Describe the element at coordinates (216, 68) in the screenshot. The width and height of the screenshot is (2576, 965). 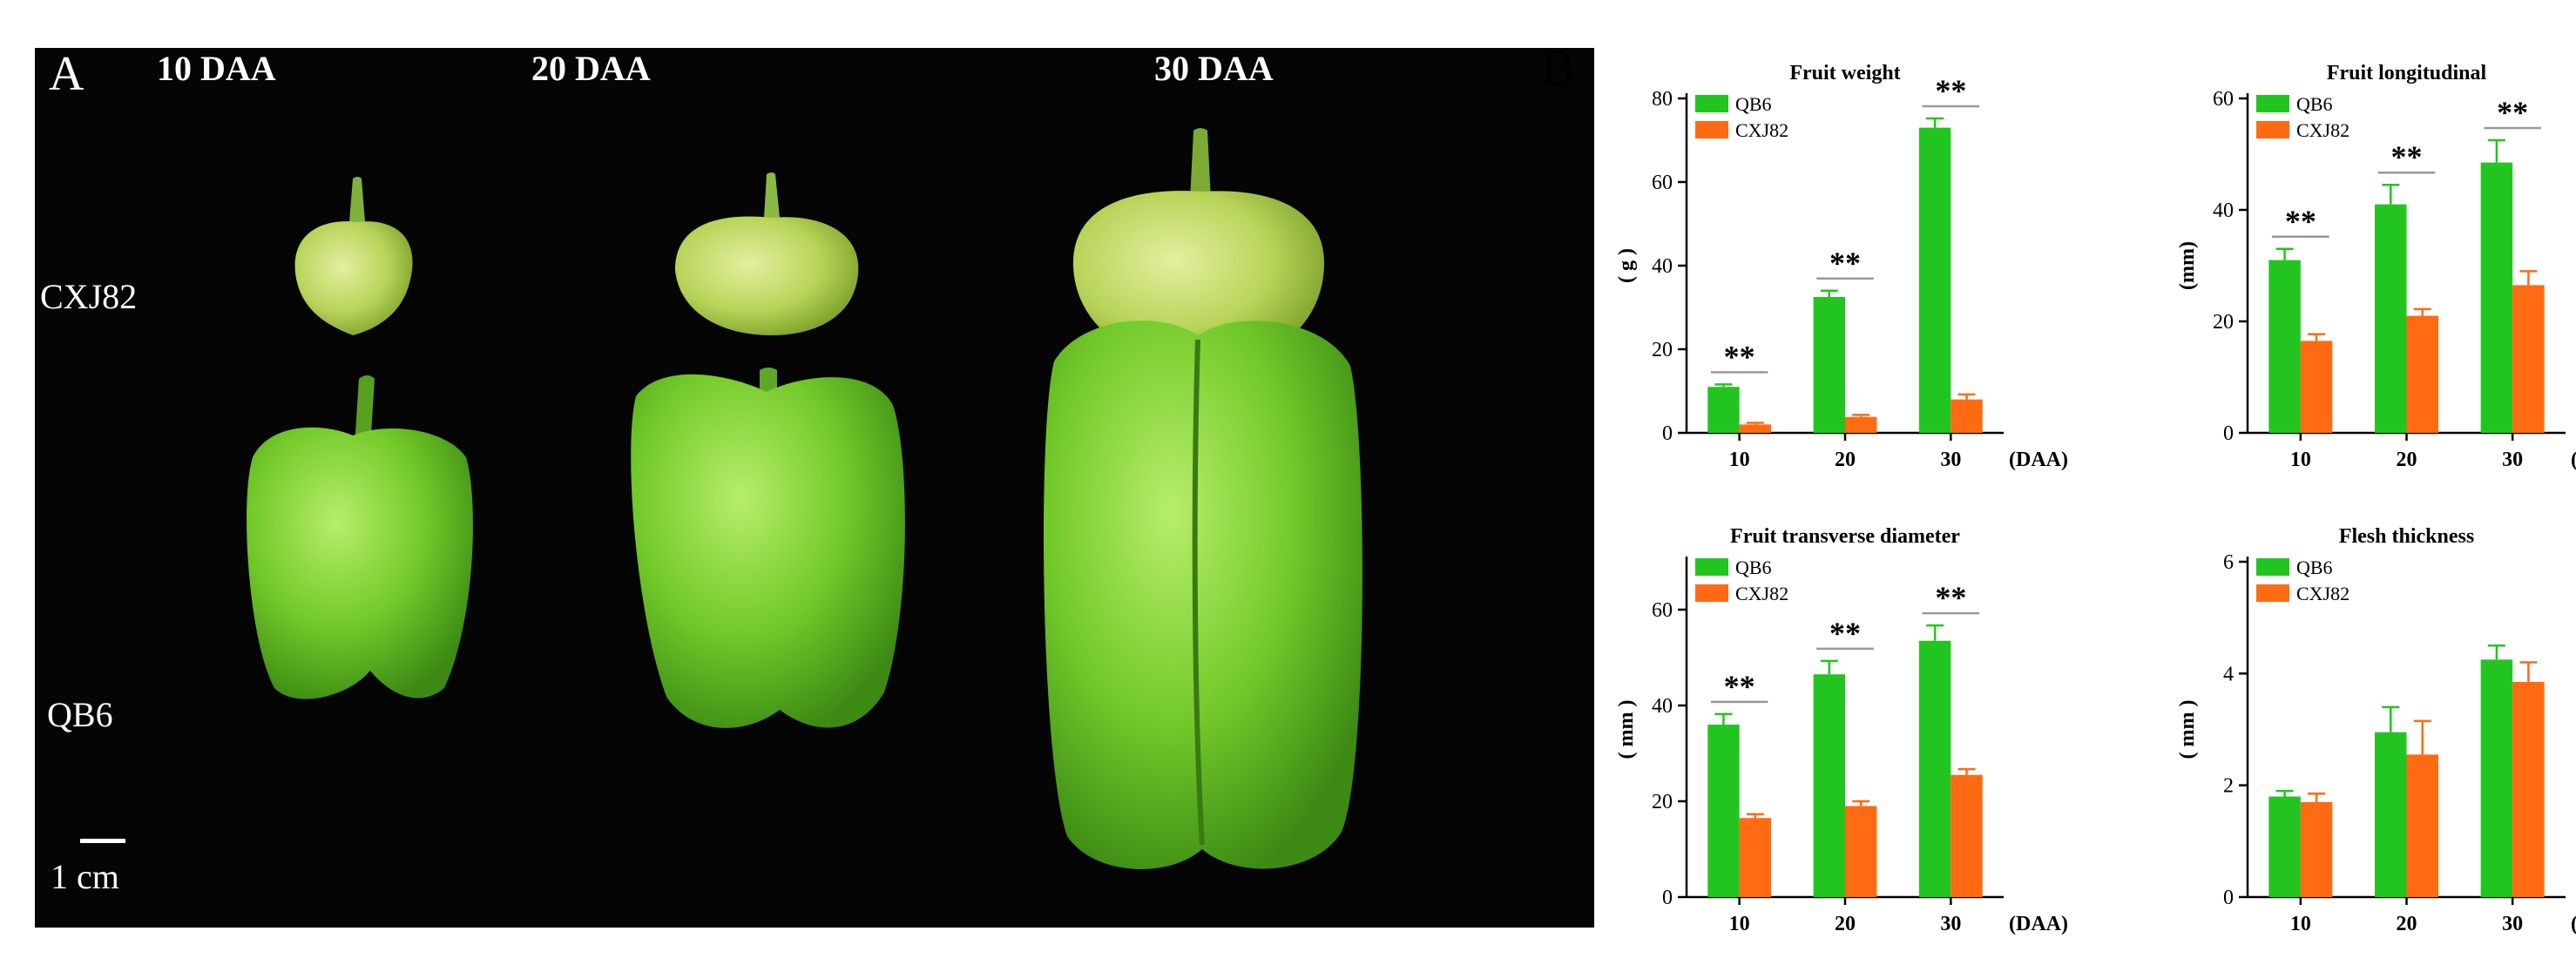
I see `stage-label-10: 10 DAA` at that location.